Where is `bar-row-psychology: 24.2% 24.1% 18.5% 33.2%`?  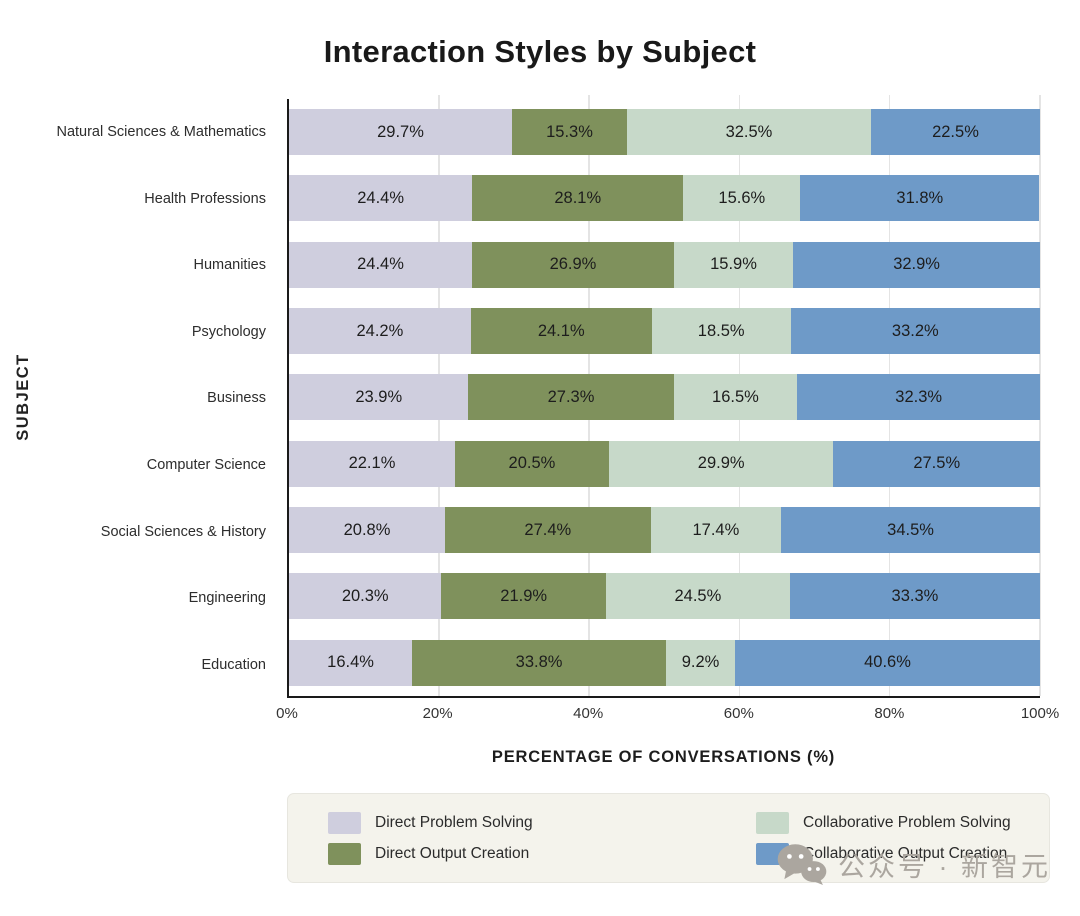
bar-row-psychology: 24.2% 24.1% 18.5% 33.2% is located at coordinates (664, 331).